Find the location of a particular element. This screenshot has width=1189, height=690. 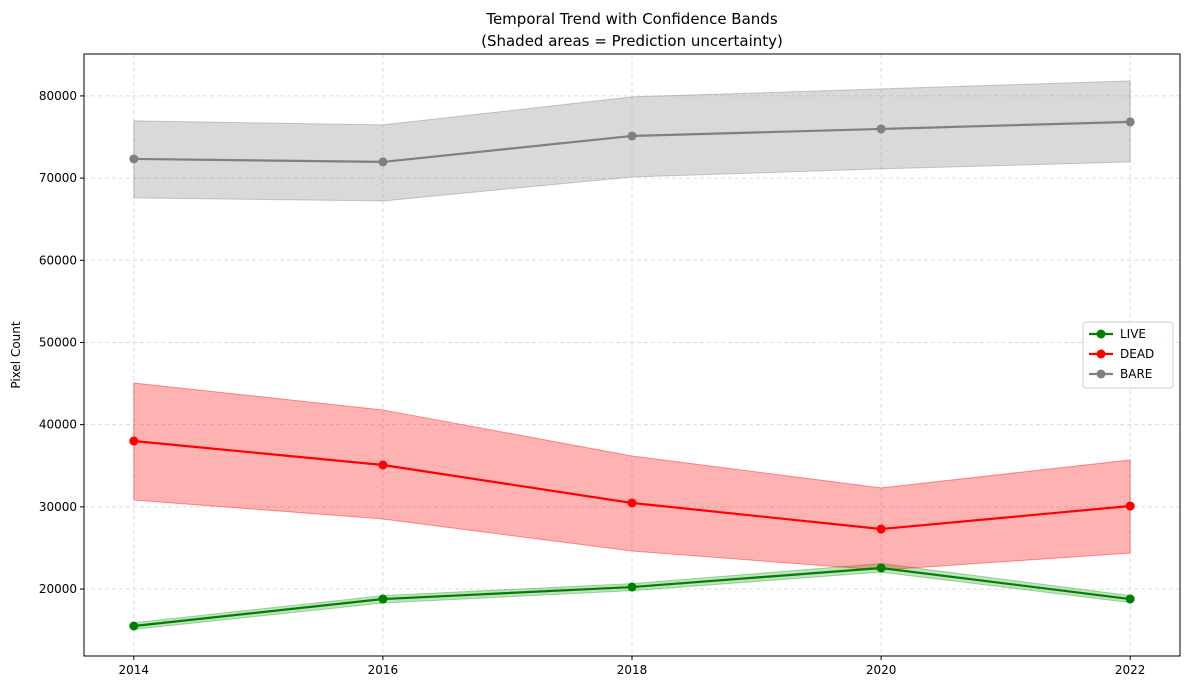

x-tick-label: 2018 is located at coordinates (632, 670).